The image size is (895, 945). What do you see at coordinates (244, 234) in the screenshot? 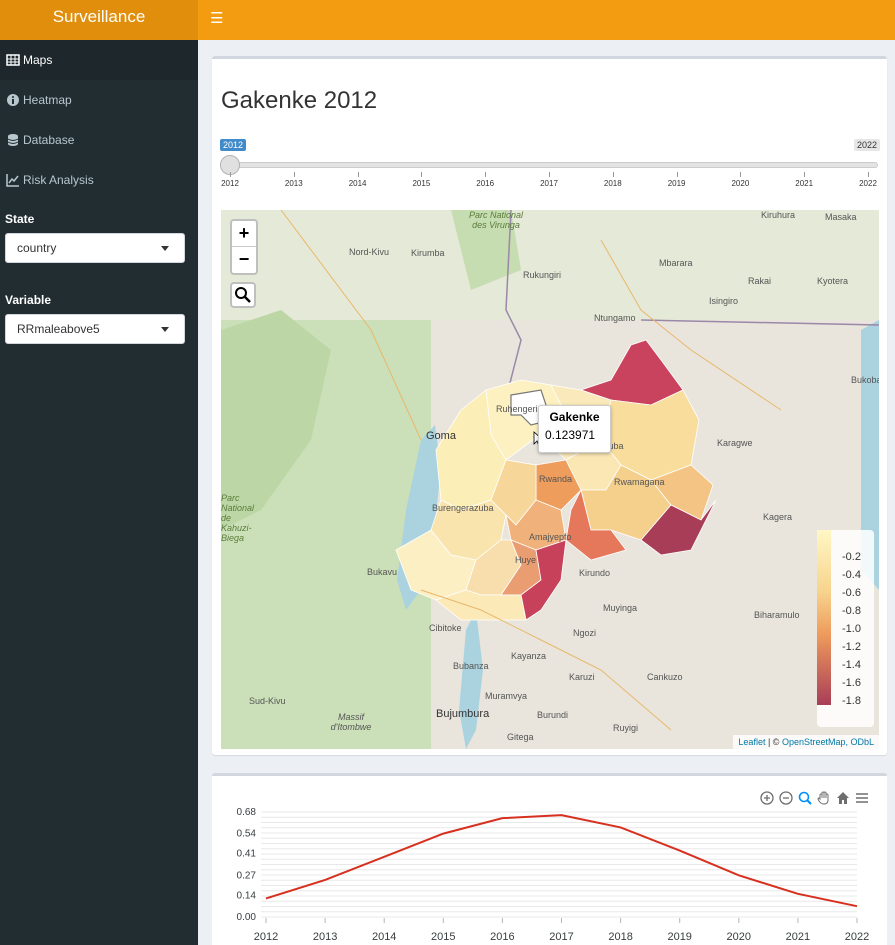
I see `zoom-in-button: +` at bounding box center [244, 234].